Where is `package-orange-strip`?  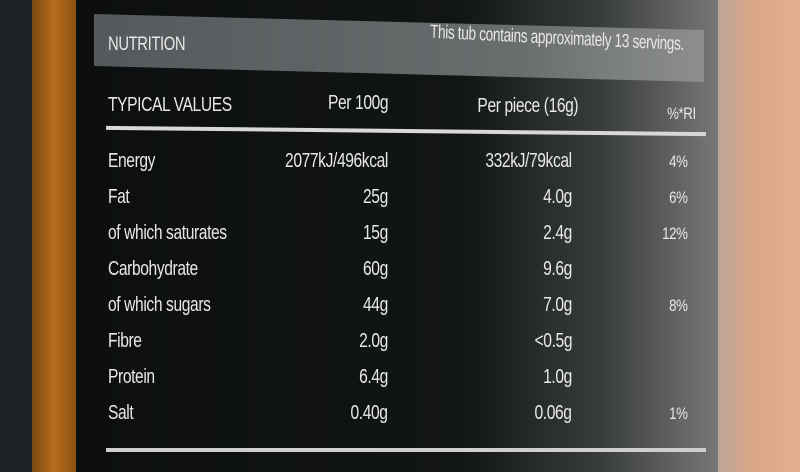 package-orange-strip is located at coordinates (54, 236).